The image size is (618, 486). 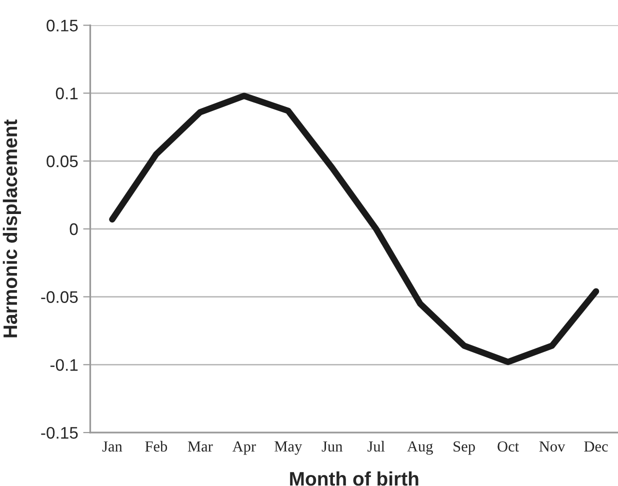 What do you see at coordinates (552, 446) in the screenshot?
I see `x-tick-label: Nov` at bounding box center [552, 446].